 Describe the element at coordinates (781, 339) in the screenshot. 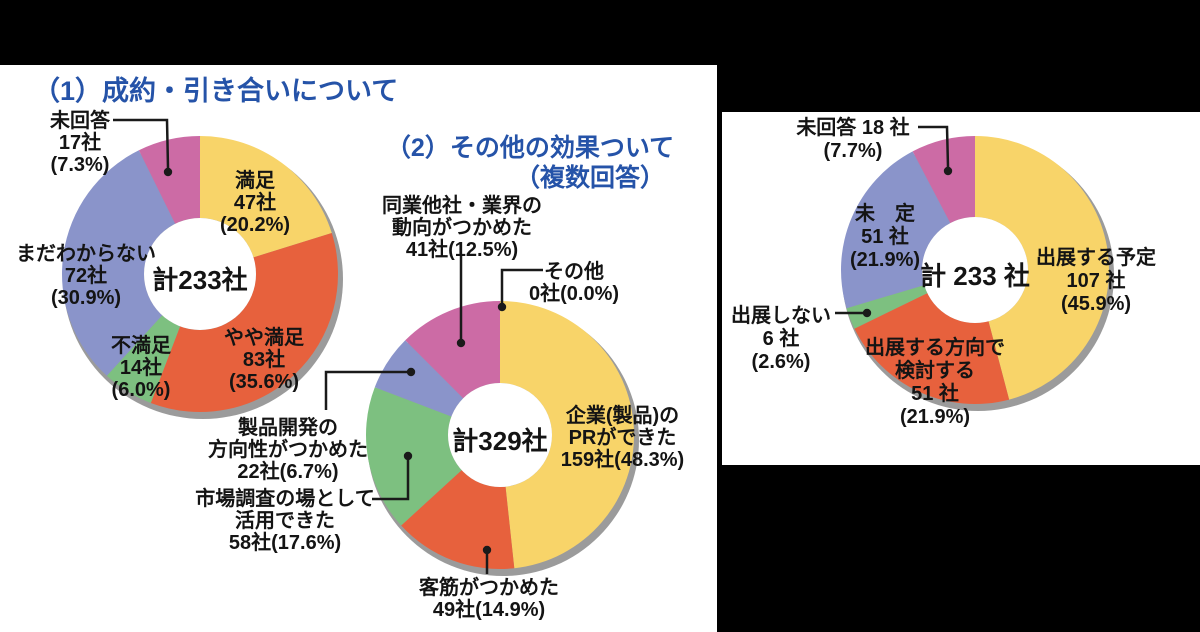

I see `label-will-not-exhibit: 出展しない 6 社 (2.6%)` at that location.